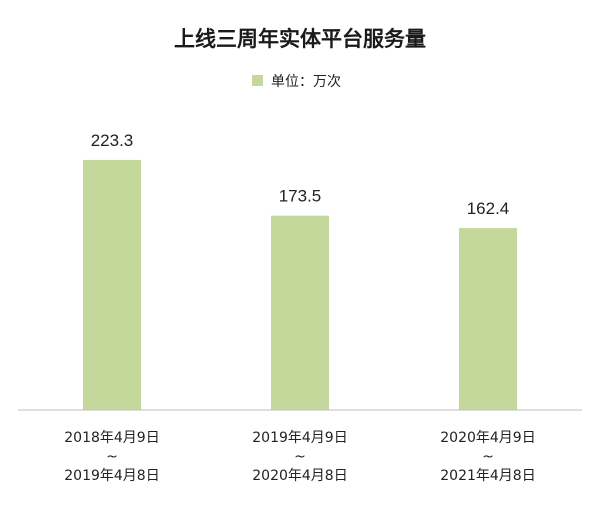 This screenshot has width=600, height=505. Describe the element at coordinates (306, 82) in the screenshot. I see `legend-label: 单位：万次` at that location.